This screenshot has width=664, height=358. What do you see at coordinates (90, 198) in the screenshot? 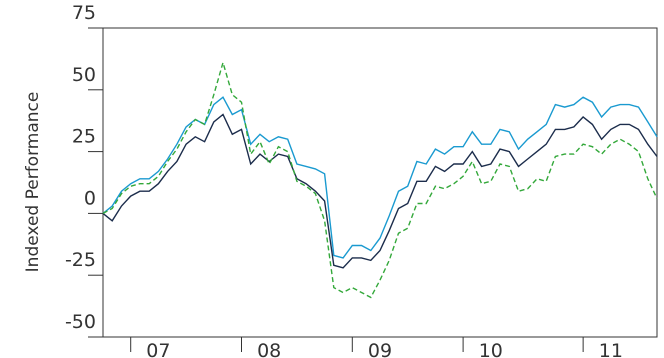
I see `y-tick-label: 0` at bounding box center [90, 198].